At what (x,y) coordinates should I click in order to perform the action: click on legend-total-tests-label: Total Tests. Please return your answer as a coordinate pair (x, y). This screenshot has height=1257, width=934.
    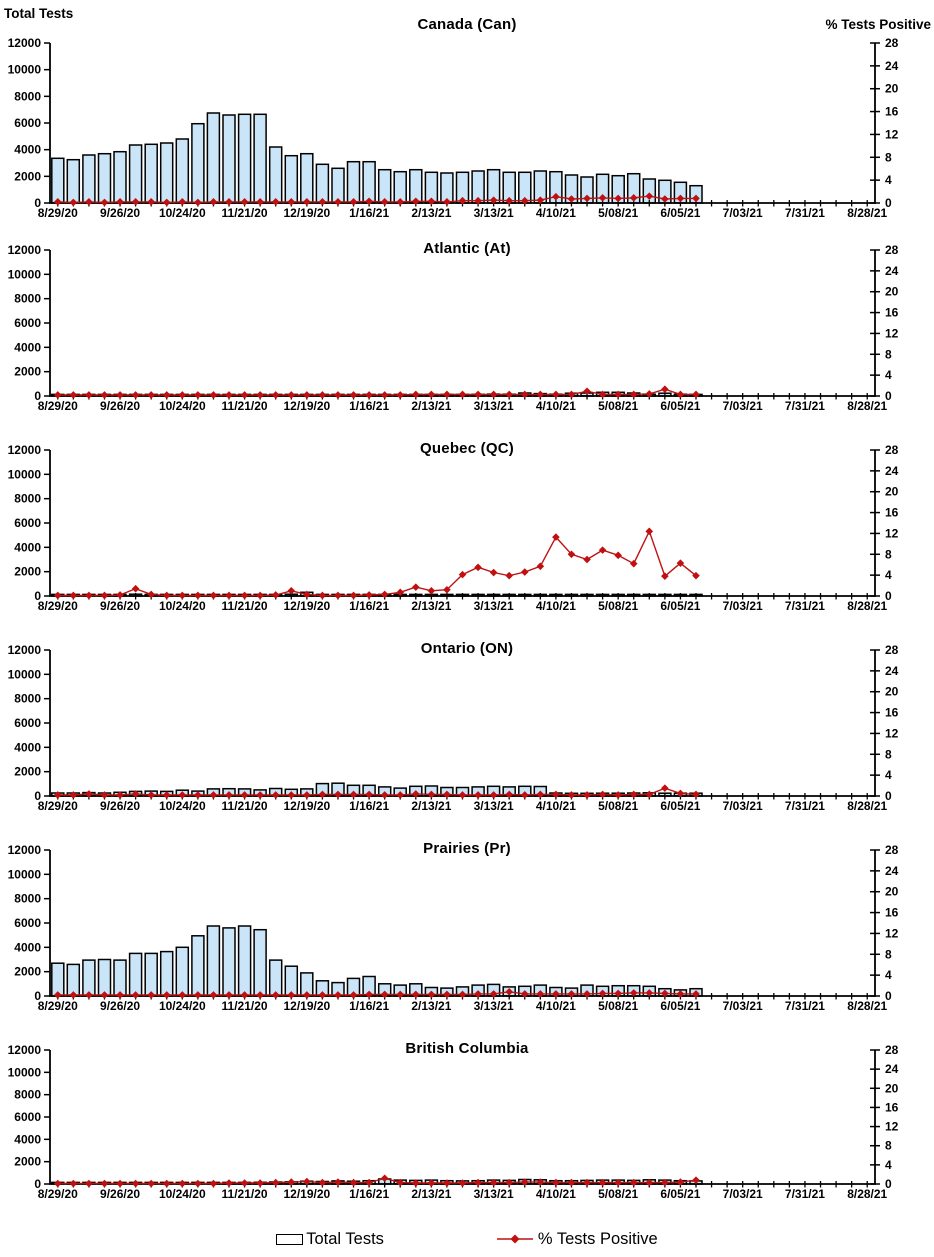
    Looking at the image, I should click on (345, 1238).